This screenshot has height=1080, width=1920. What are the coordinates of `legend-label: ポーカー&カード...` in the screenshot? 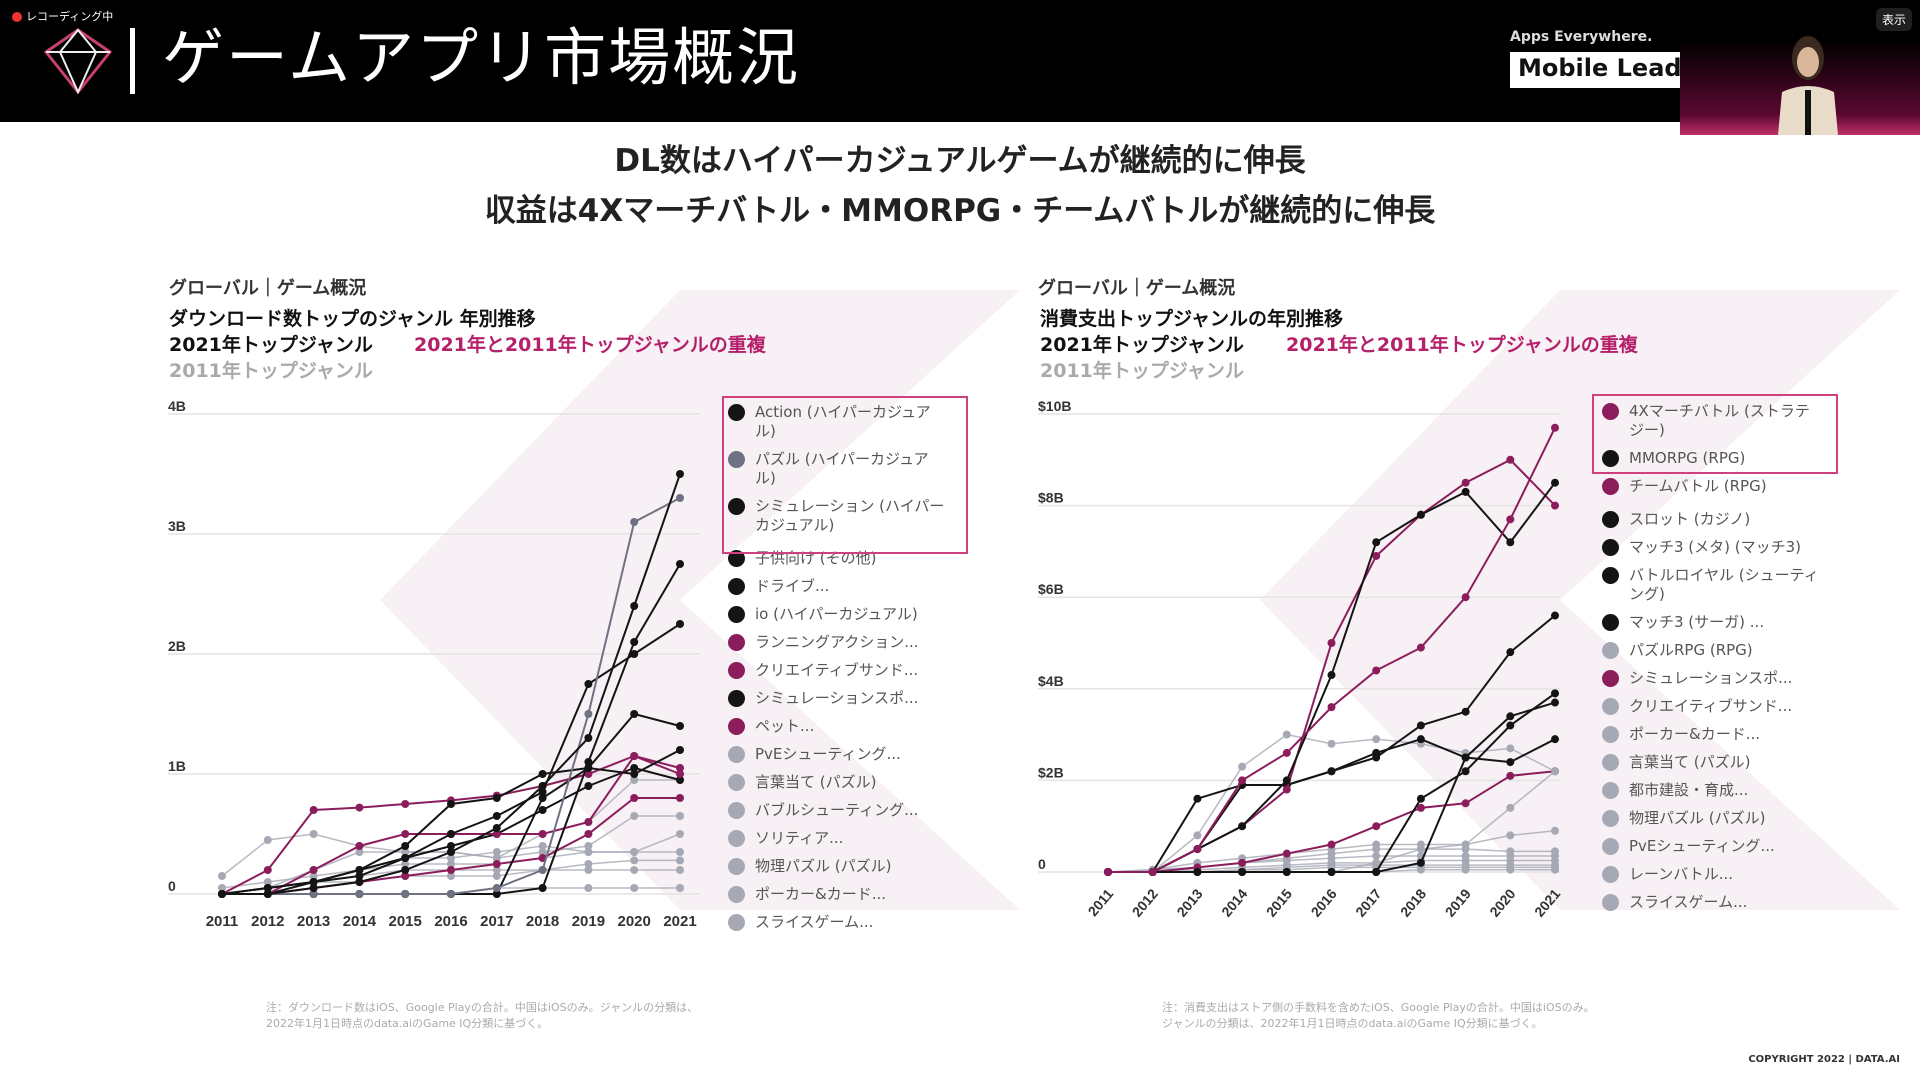 It's located at (1695, 734).